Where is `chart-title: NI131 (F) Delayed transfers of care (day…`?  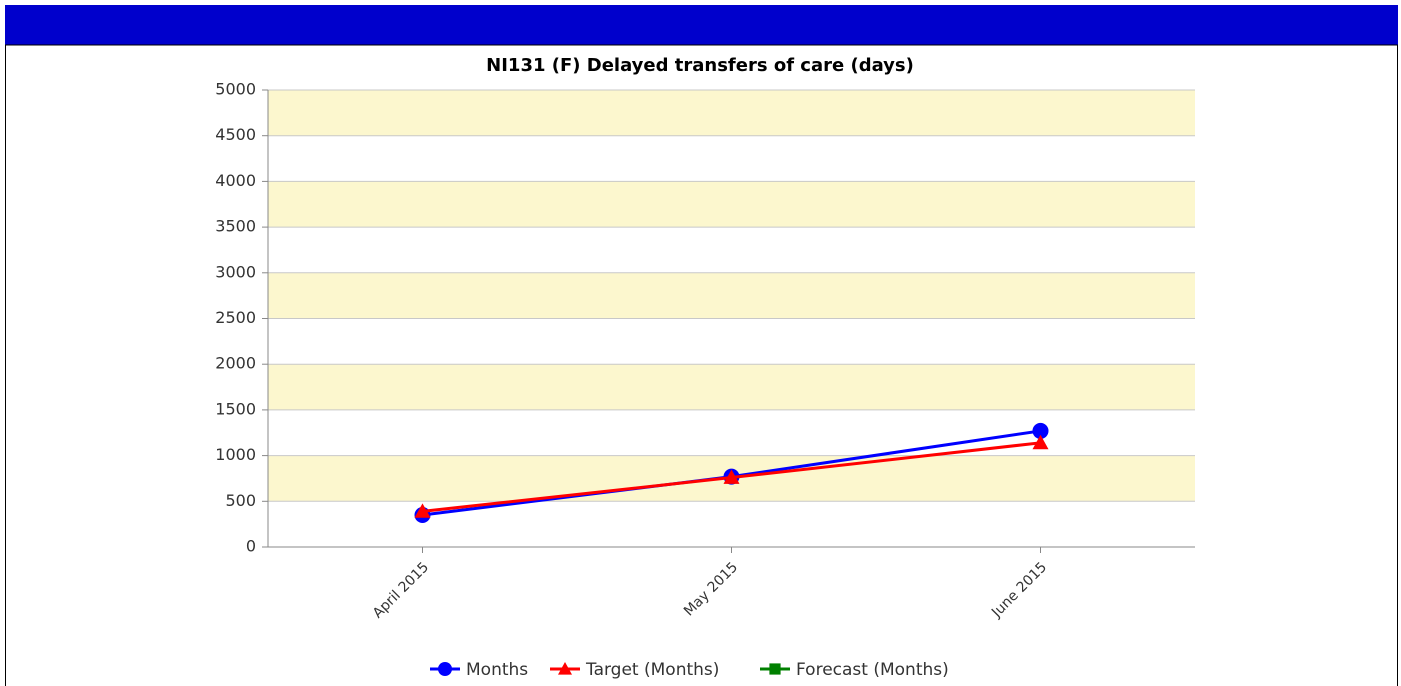 chart-title: NI131 (F) Delayed transfers of care (day… is located at coordinates (700, 65).